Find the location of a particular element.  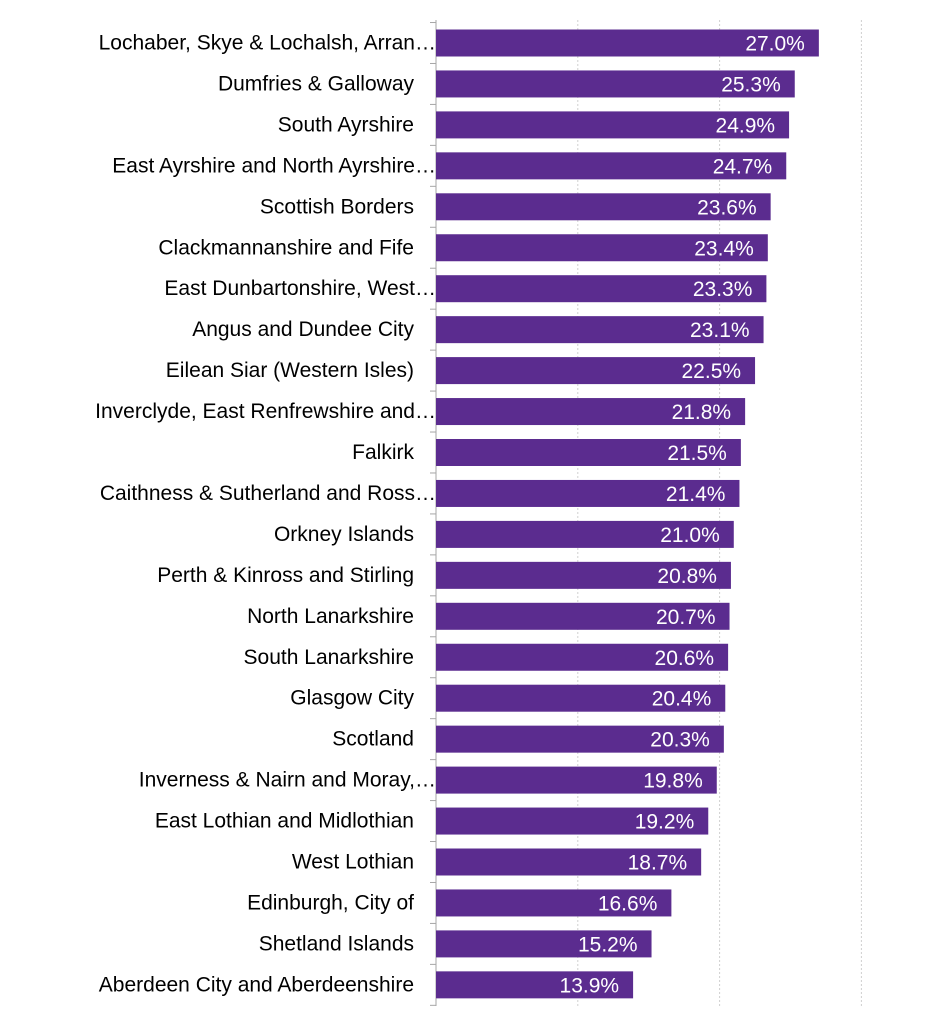

value-label: 20.3% is located at coordinates (680, 740).